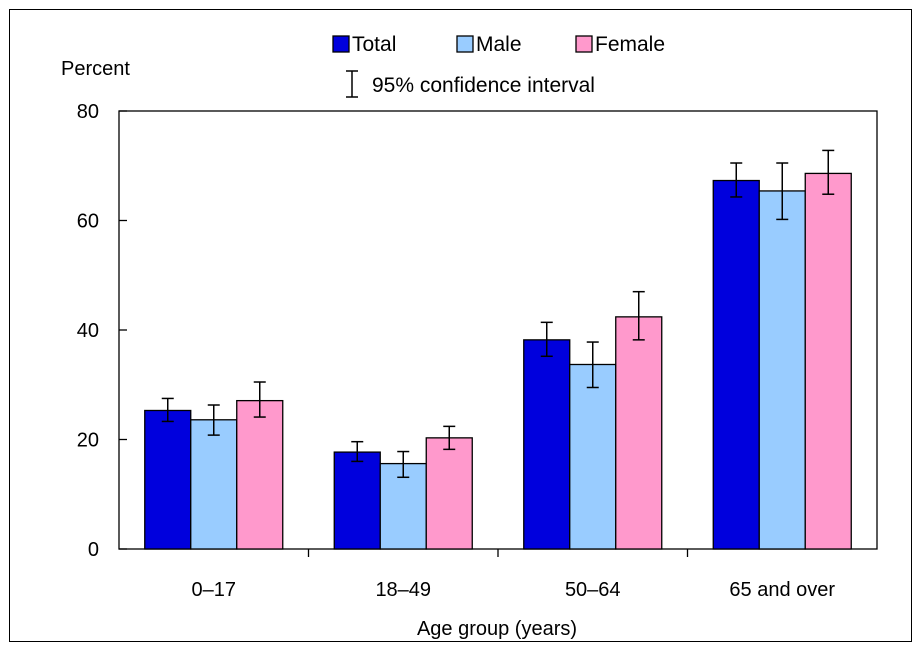  I want to click on legend-label-female: Female, so click(630, 44).